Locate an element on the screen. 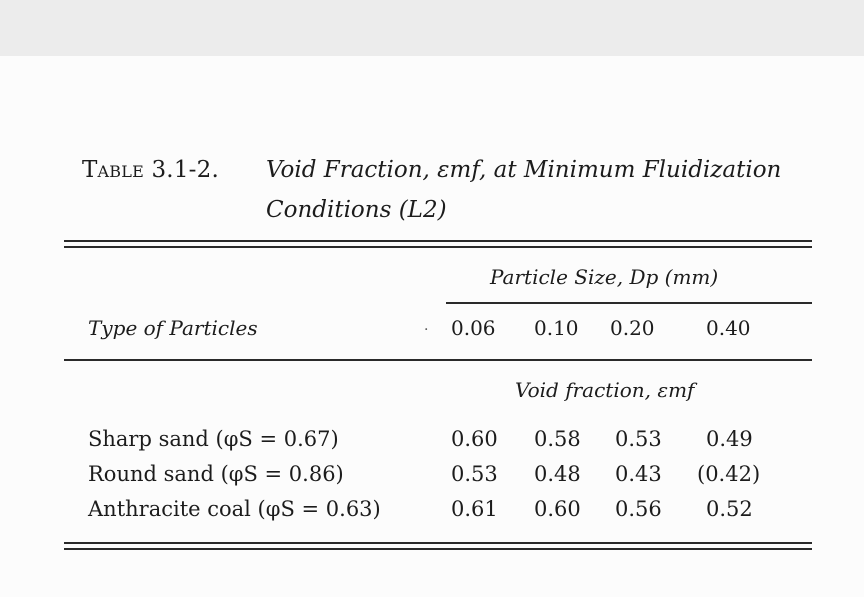  void-fraction-subheader: Void fraction, εmf is located at coordinates (605, 390).